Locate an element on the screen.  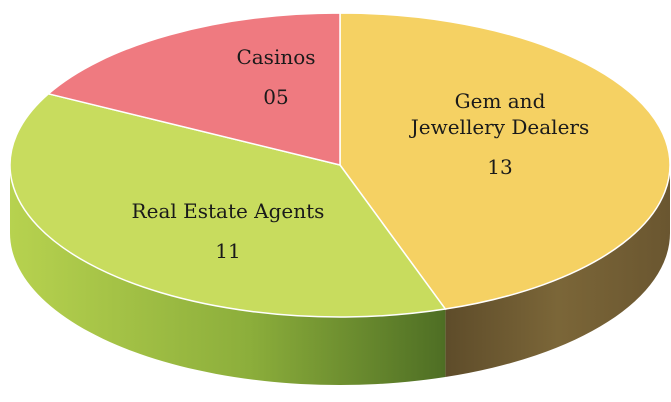
slice-value-casinos: 05 is located at coordinates (275, 97).